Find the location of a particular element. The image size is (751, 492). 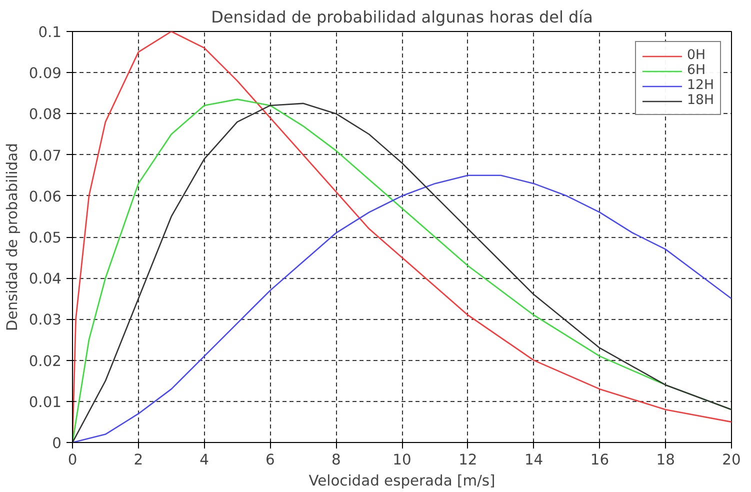

y-tick-label: 0.06 is located at coordinates (45, 197).